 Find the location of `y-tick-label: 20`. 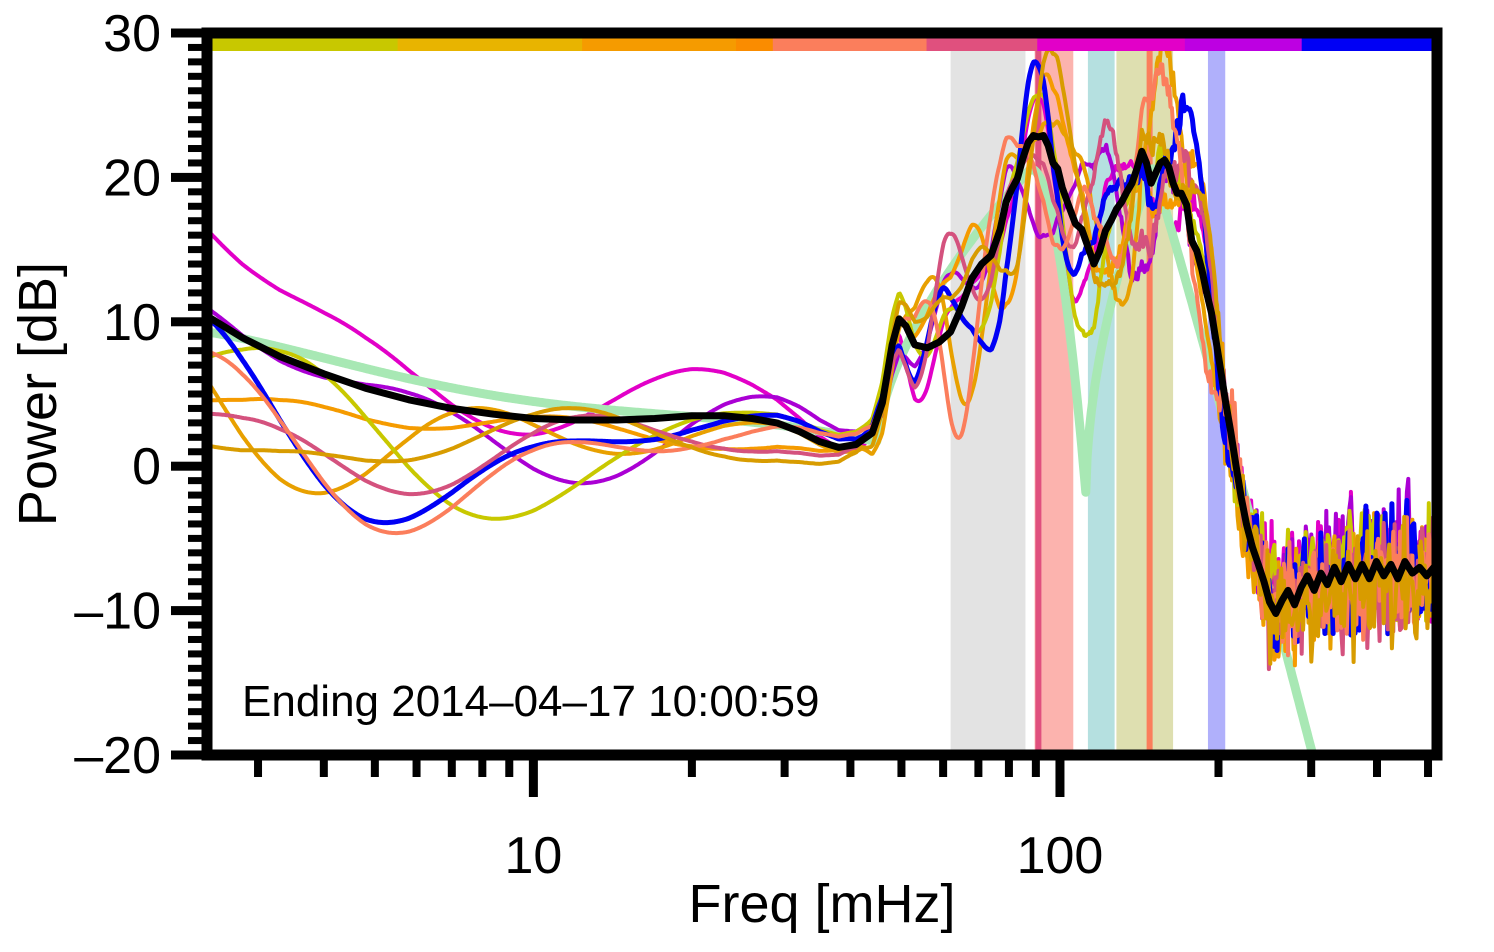

y-tick-label: 20 is located at coordinates (132, 178).